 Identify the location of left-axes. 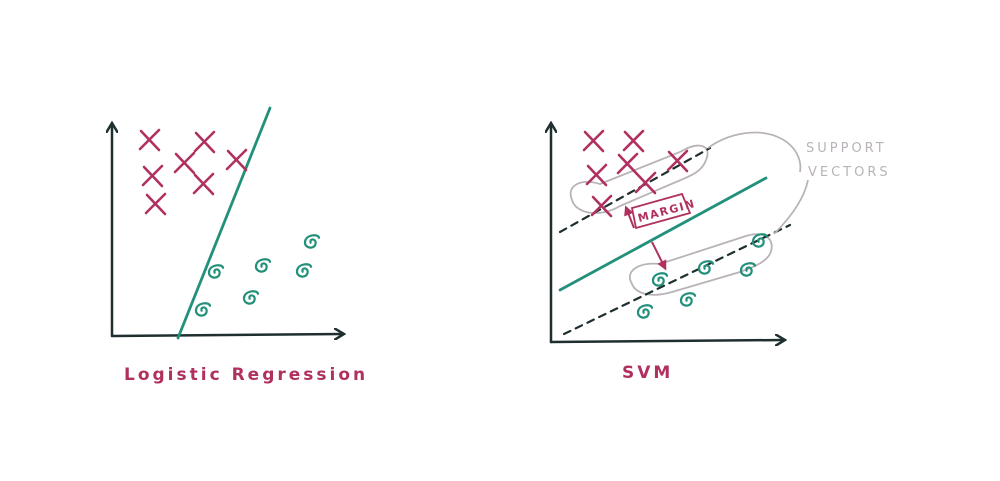
(227, 230).